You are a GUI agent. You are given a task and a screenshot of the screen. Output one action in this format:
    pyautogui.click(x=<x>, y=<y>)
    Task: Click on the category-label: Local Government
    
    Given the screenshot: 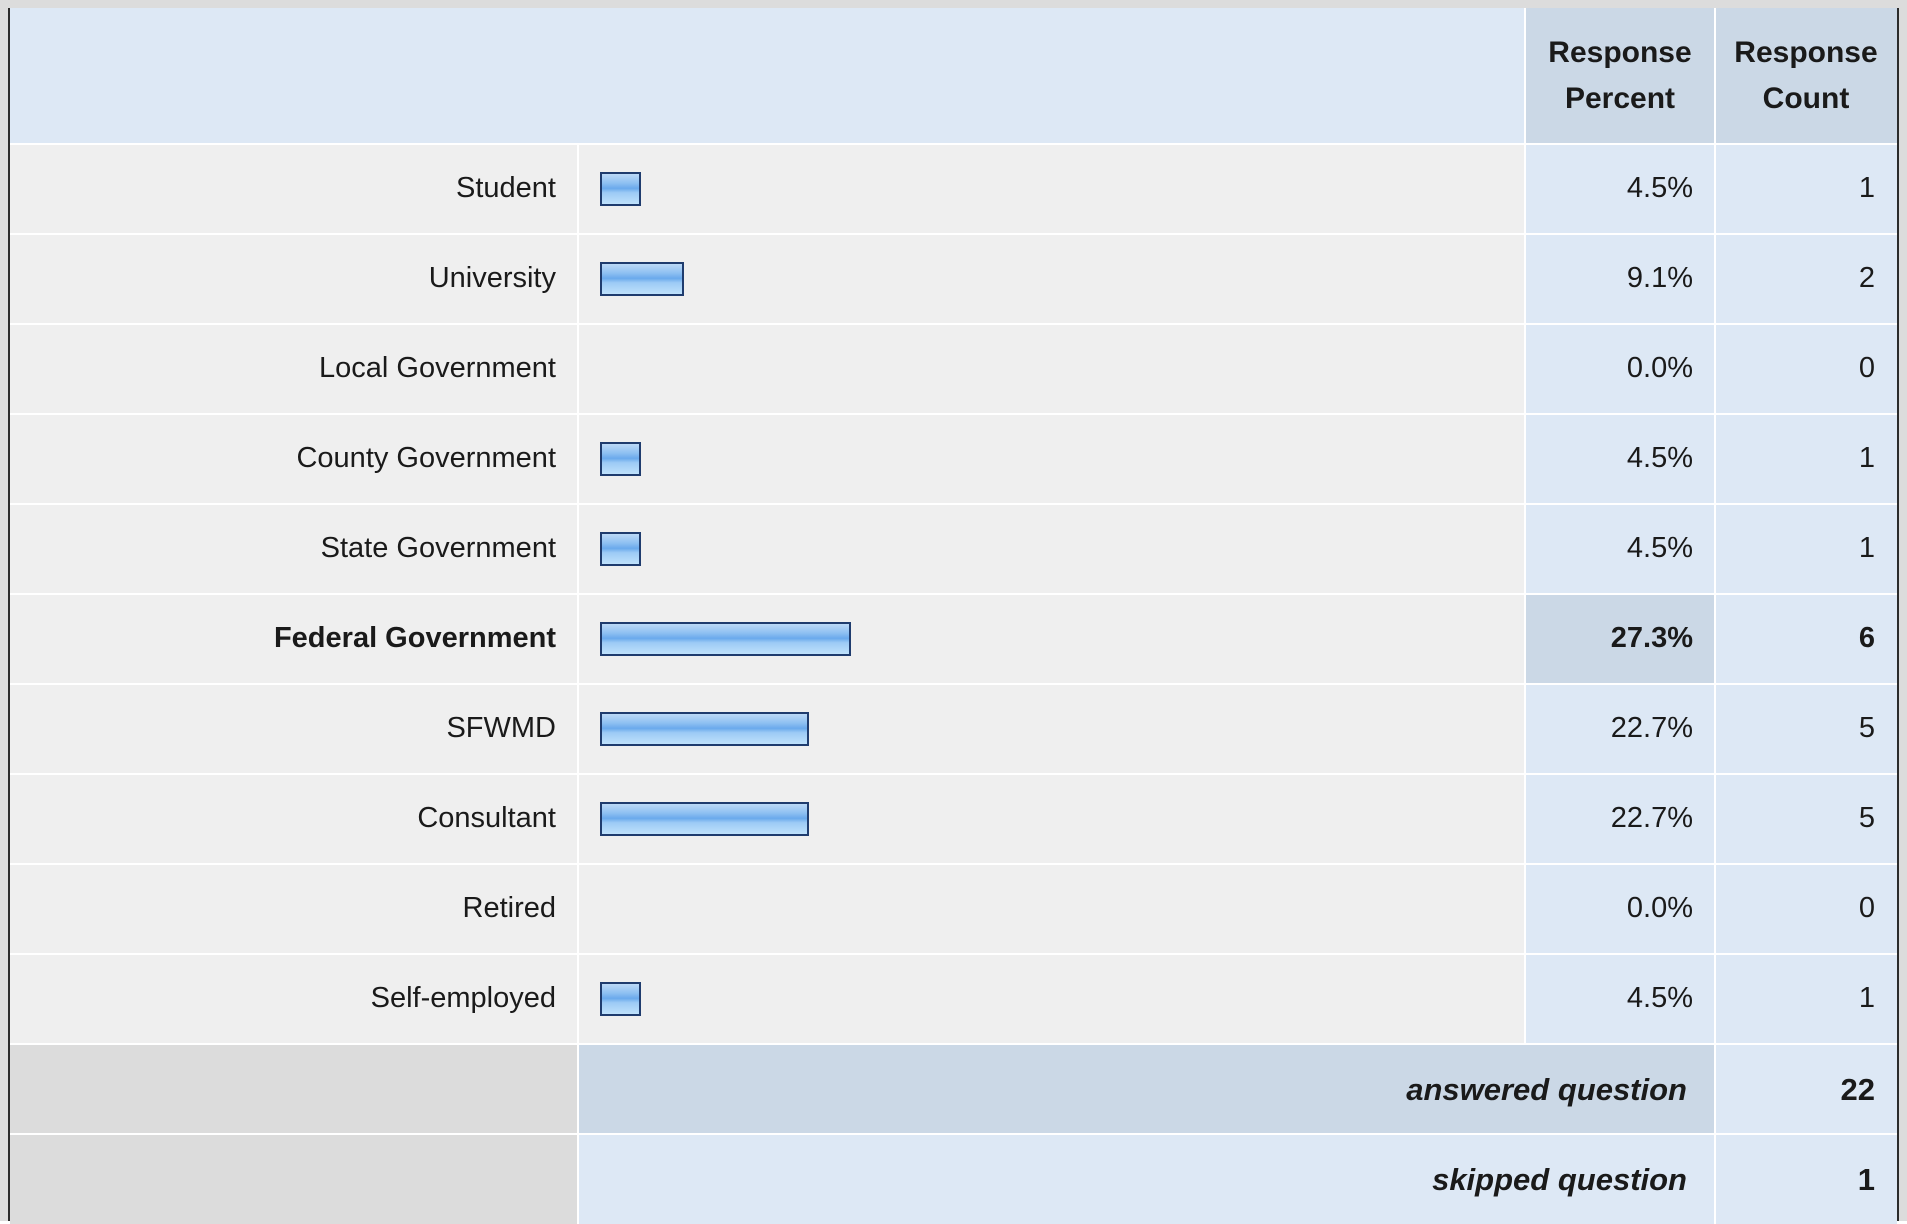 What is the action you would take?
    pyautogui.click(x=437, y=368)
    